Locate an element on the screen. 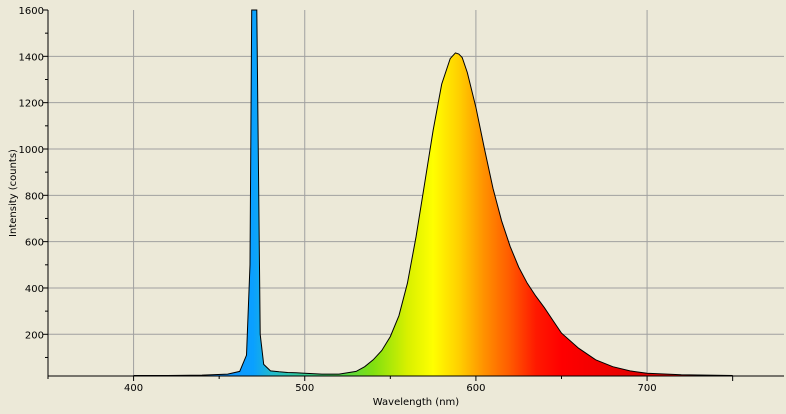  x-tick-label: 700 is located at coordinates (647, 388).